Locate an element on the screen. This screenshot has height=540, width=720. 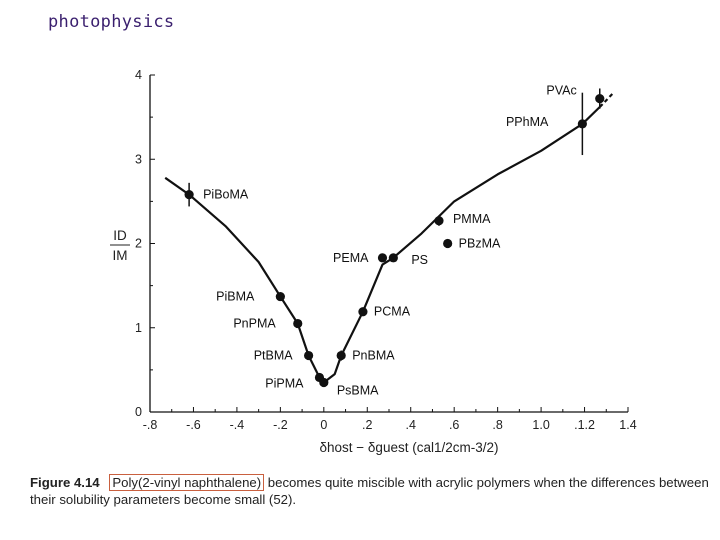
x-tick-label: .6 is located at coordinates (454, 425).